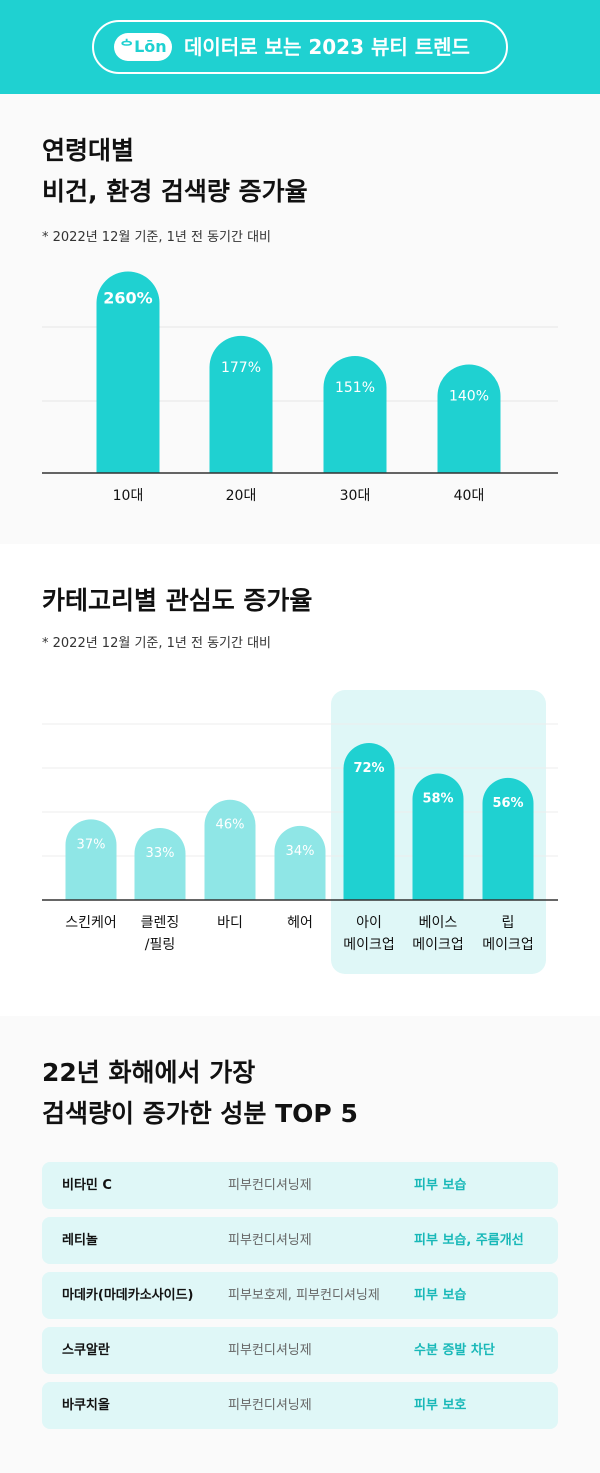  Describe the element at coordinates (454, 1350) in the screenshot. I see `ingredient-effect: 수분 증발 차단` at that location.